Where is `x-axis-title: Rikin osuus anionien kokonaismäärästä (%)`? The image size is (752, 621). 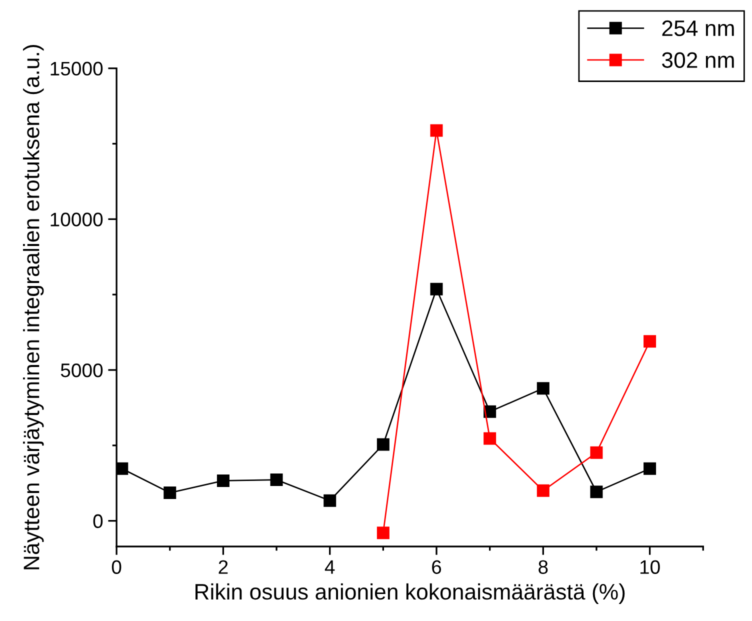 x-axis-title: Rikin osuus anionien kokonaismäärästä (%) is located at coordinates (410, 593).